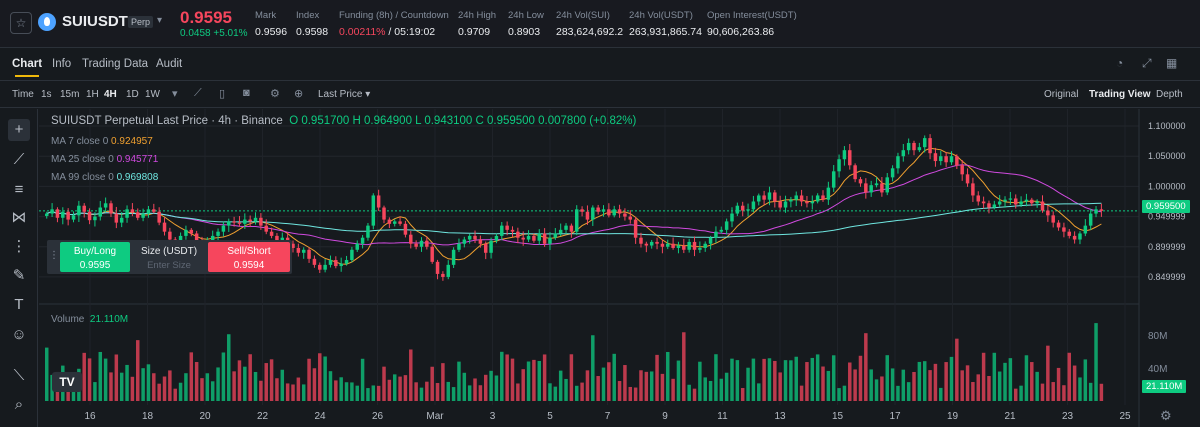 The width and height of the screenshot is (1200, 427). I want to click on view-original: Original, so click(1061, 94).